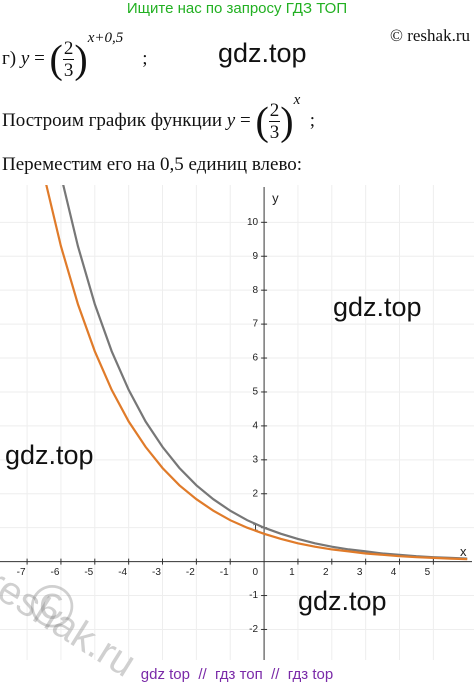 The height and width of the screenshot is (690, 474). What do you see at coordinates (394, 572) in the screenshot?
I see `x-tick-label: 4` at bounding box center [394, 572].